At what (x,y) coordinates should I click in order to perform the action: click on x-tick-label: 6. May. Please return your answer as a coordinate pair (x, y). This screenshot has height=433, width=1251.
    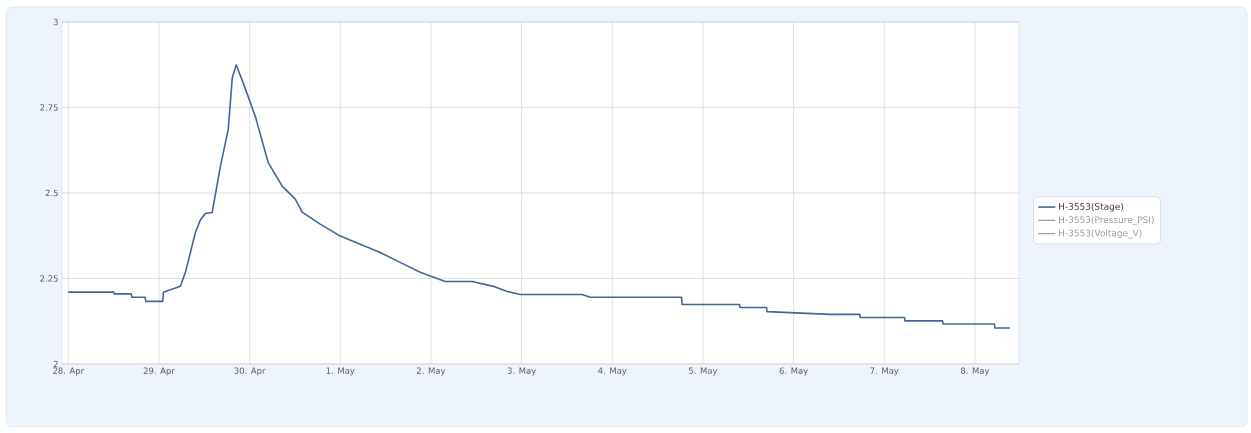
    Looking at the image, I should click on (793, 371).